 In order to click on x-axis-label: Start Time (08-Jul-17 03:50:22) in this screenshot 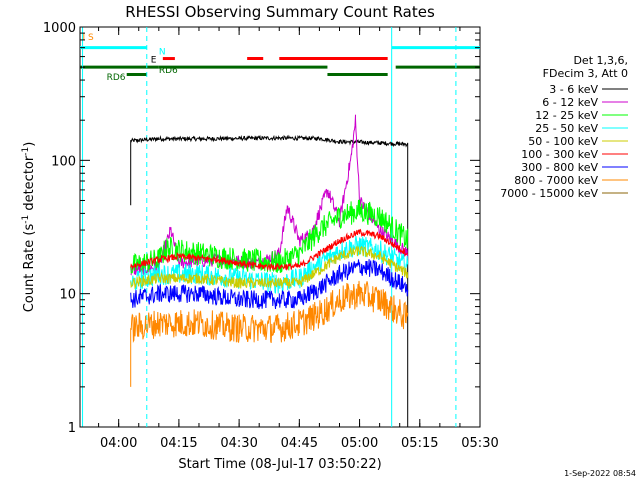, I will do `click(279, 464)`.